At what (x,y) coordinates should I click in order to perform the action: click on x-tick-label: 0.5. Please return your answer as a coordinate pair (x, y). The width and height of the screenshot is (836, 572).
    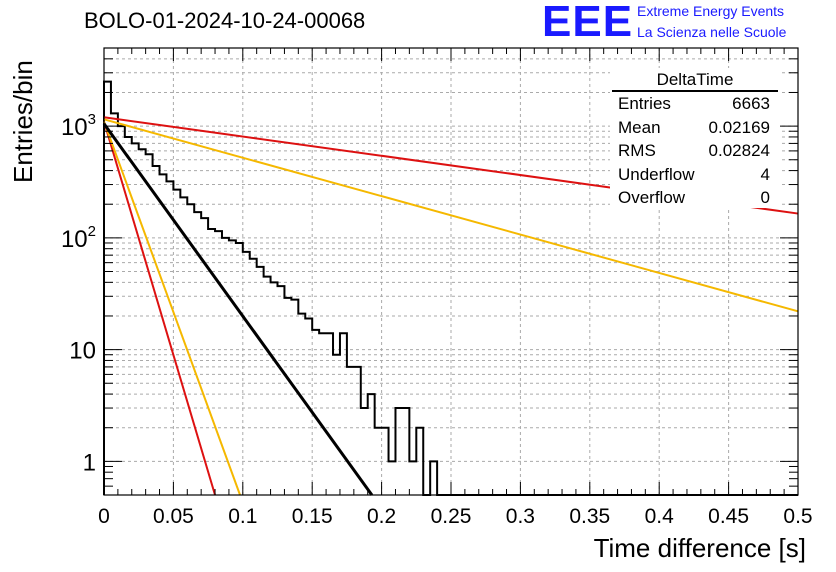
    Looking at the image, I should click on (797, 516).